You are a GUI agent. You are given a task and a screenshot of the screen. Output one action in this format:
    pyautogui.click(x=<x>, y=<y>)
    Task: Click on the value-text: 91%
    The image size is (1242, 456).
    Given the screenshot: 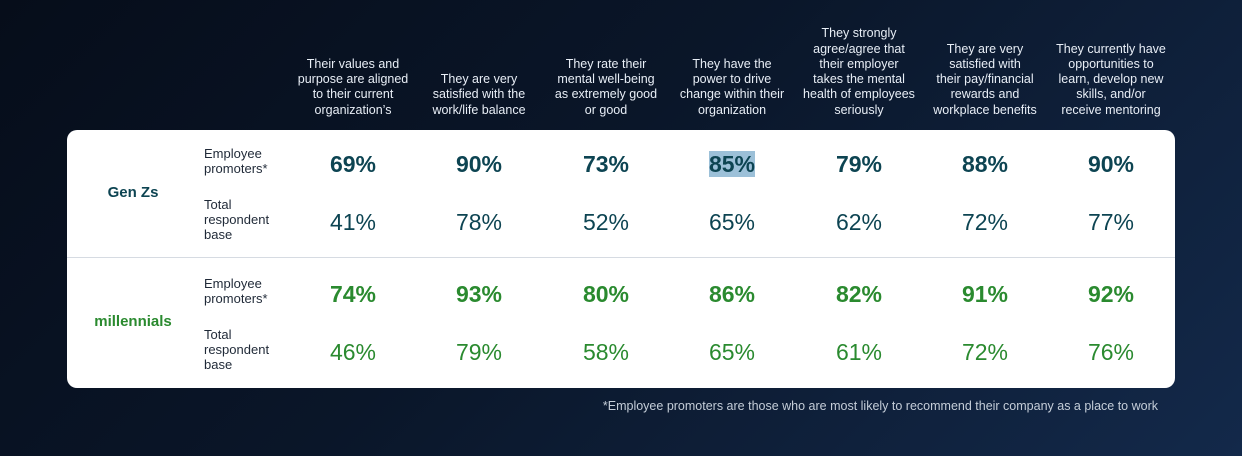 What is the action you would take?
    pyautogui.click(x=985, y=294)
    